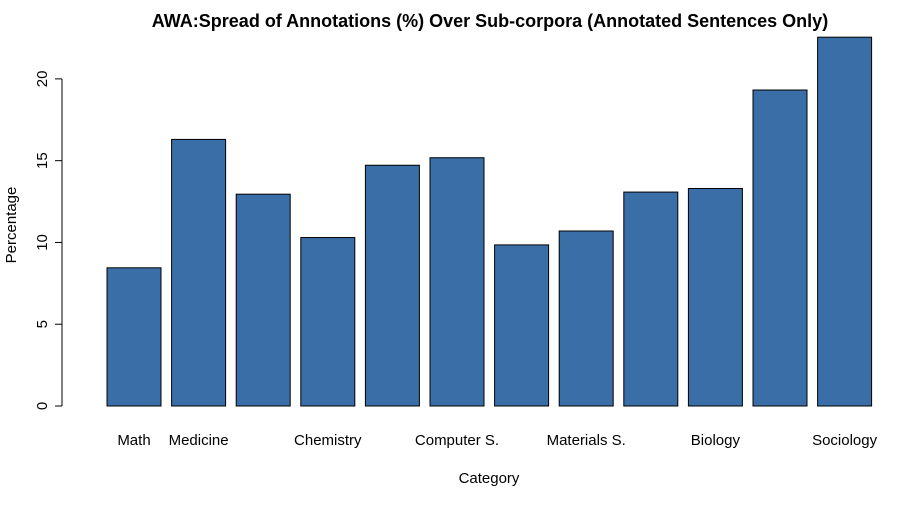 This screenshot has width=902, height=506. Describe the element at coordinates (457, 440) in the screenshot. I see `x-tick-label: Computer S.` at that location.